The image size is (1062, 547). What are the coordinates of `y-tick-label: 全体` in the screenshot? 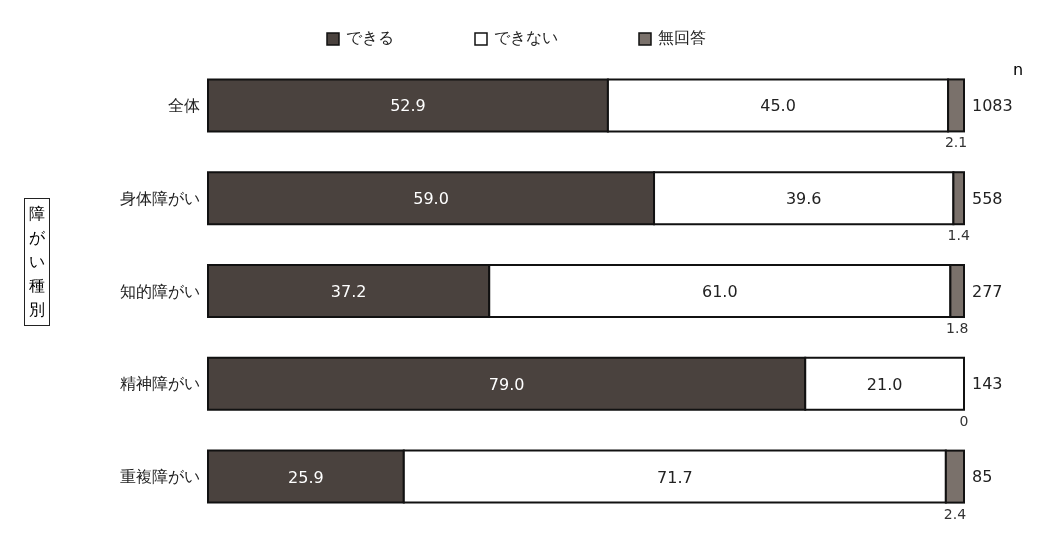 It's located at (184, 106).